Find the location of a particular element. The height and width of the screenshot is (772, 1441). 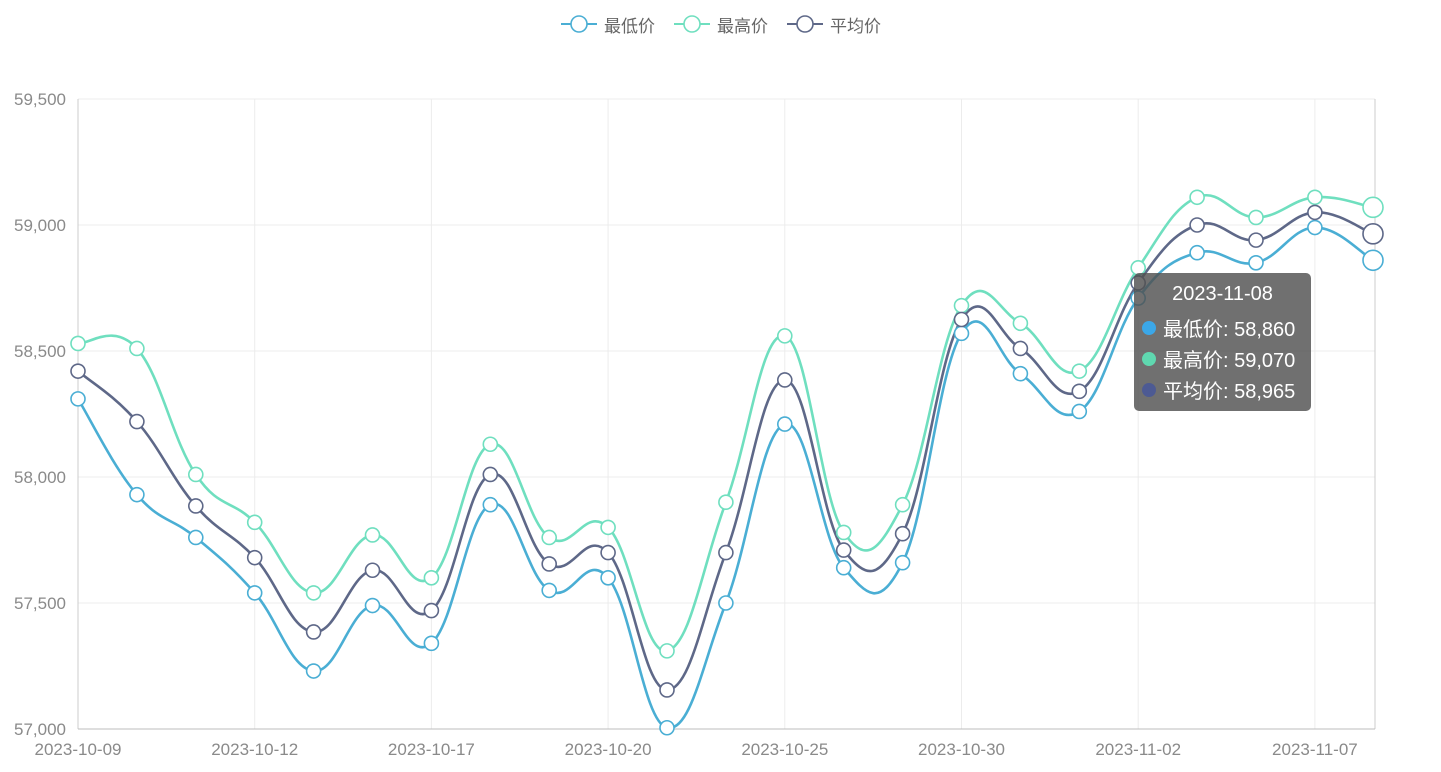

x-tick-label: 2023-10-25 is located at coordinates (784, 749).